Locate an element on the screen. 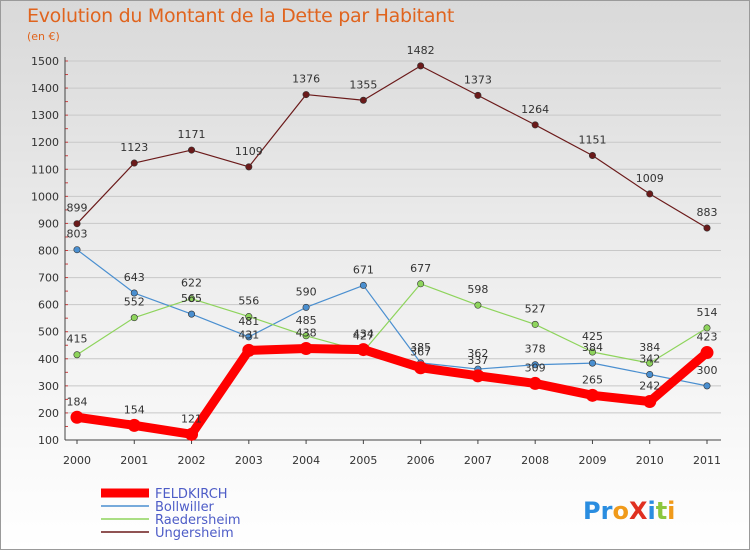  y-tick-label: 900 is located at coordinates (48, 223).